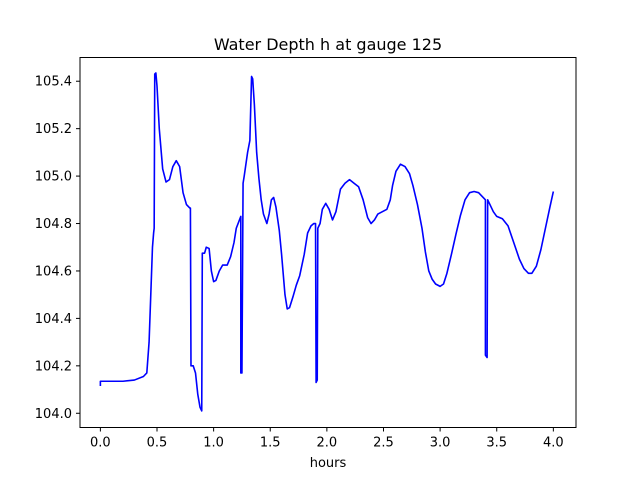  Describe the element at coordinates (270, 443) in the screenshot. I see `x-tick-label: 1.5` at that location.